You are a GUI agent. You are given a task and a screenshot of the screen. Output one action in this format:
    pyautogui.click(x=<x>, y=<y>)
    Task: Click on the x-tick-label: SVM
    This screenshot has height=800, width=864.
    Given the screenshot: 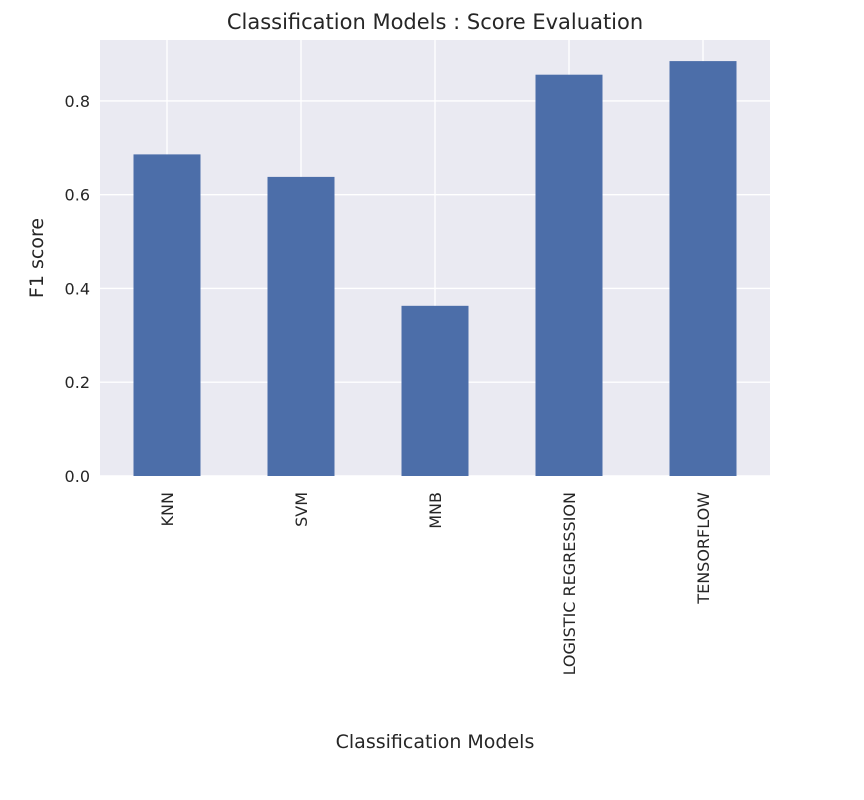 What is the action you would take?
    pyautogui.click(x=301, y=509)
    